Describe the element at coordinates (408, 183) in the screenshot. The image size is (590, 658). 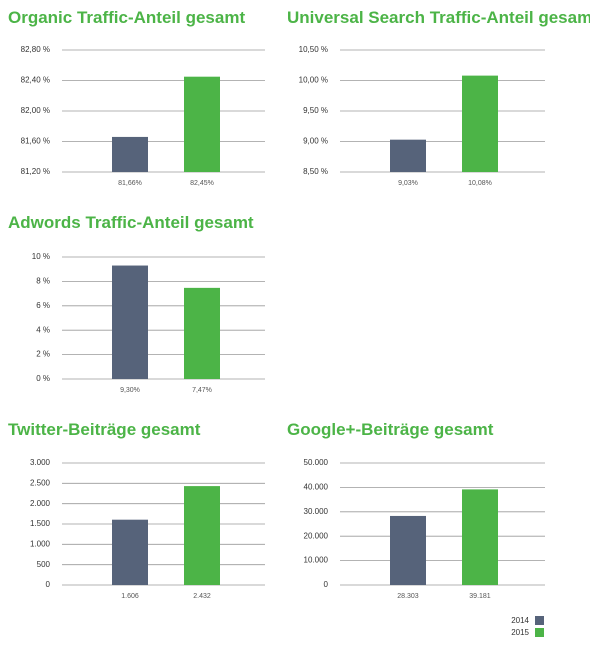
I see `value-label: 9,03%` at that location.